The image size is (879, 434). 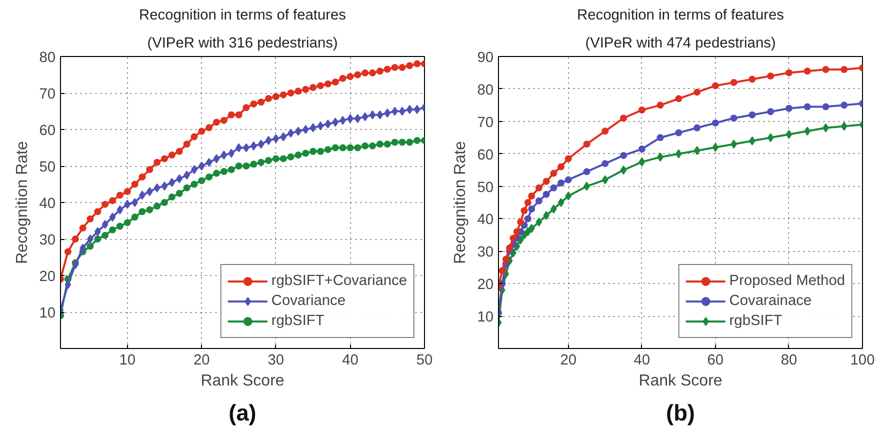 What do you see at coordinates (242, 44) in the screenshot?
I see `chart-subtitle: (VIPeR with 316 pedestrians)` at bounding box center [242, 44].